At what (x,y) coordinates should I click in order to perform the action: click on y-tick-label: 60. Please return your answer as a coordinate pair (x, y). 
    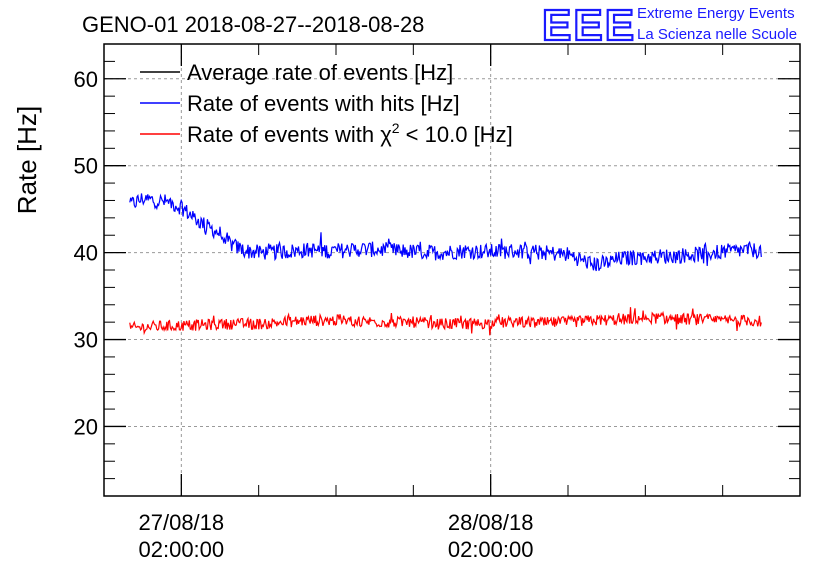
    Looking at the image, I should click on (86, 79).